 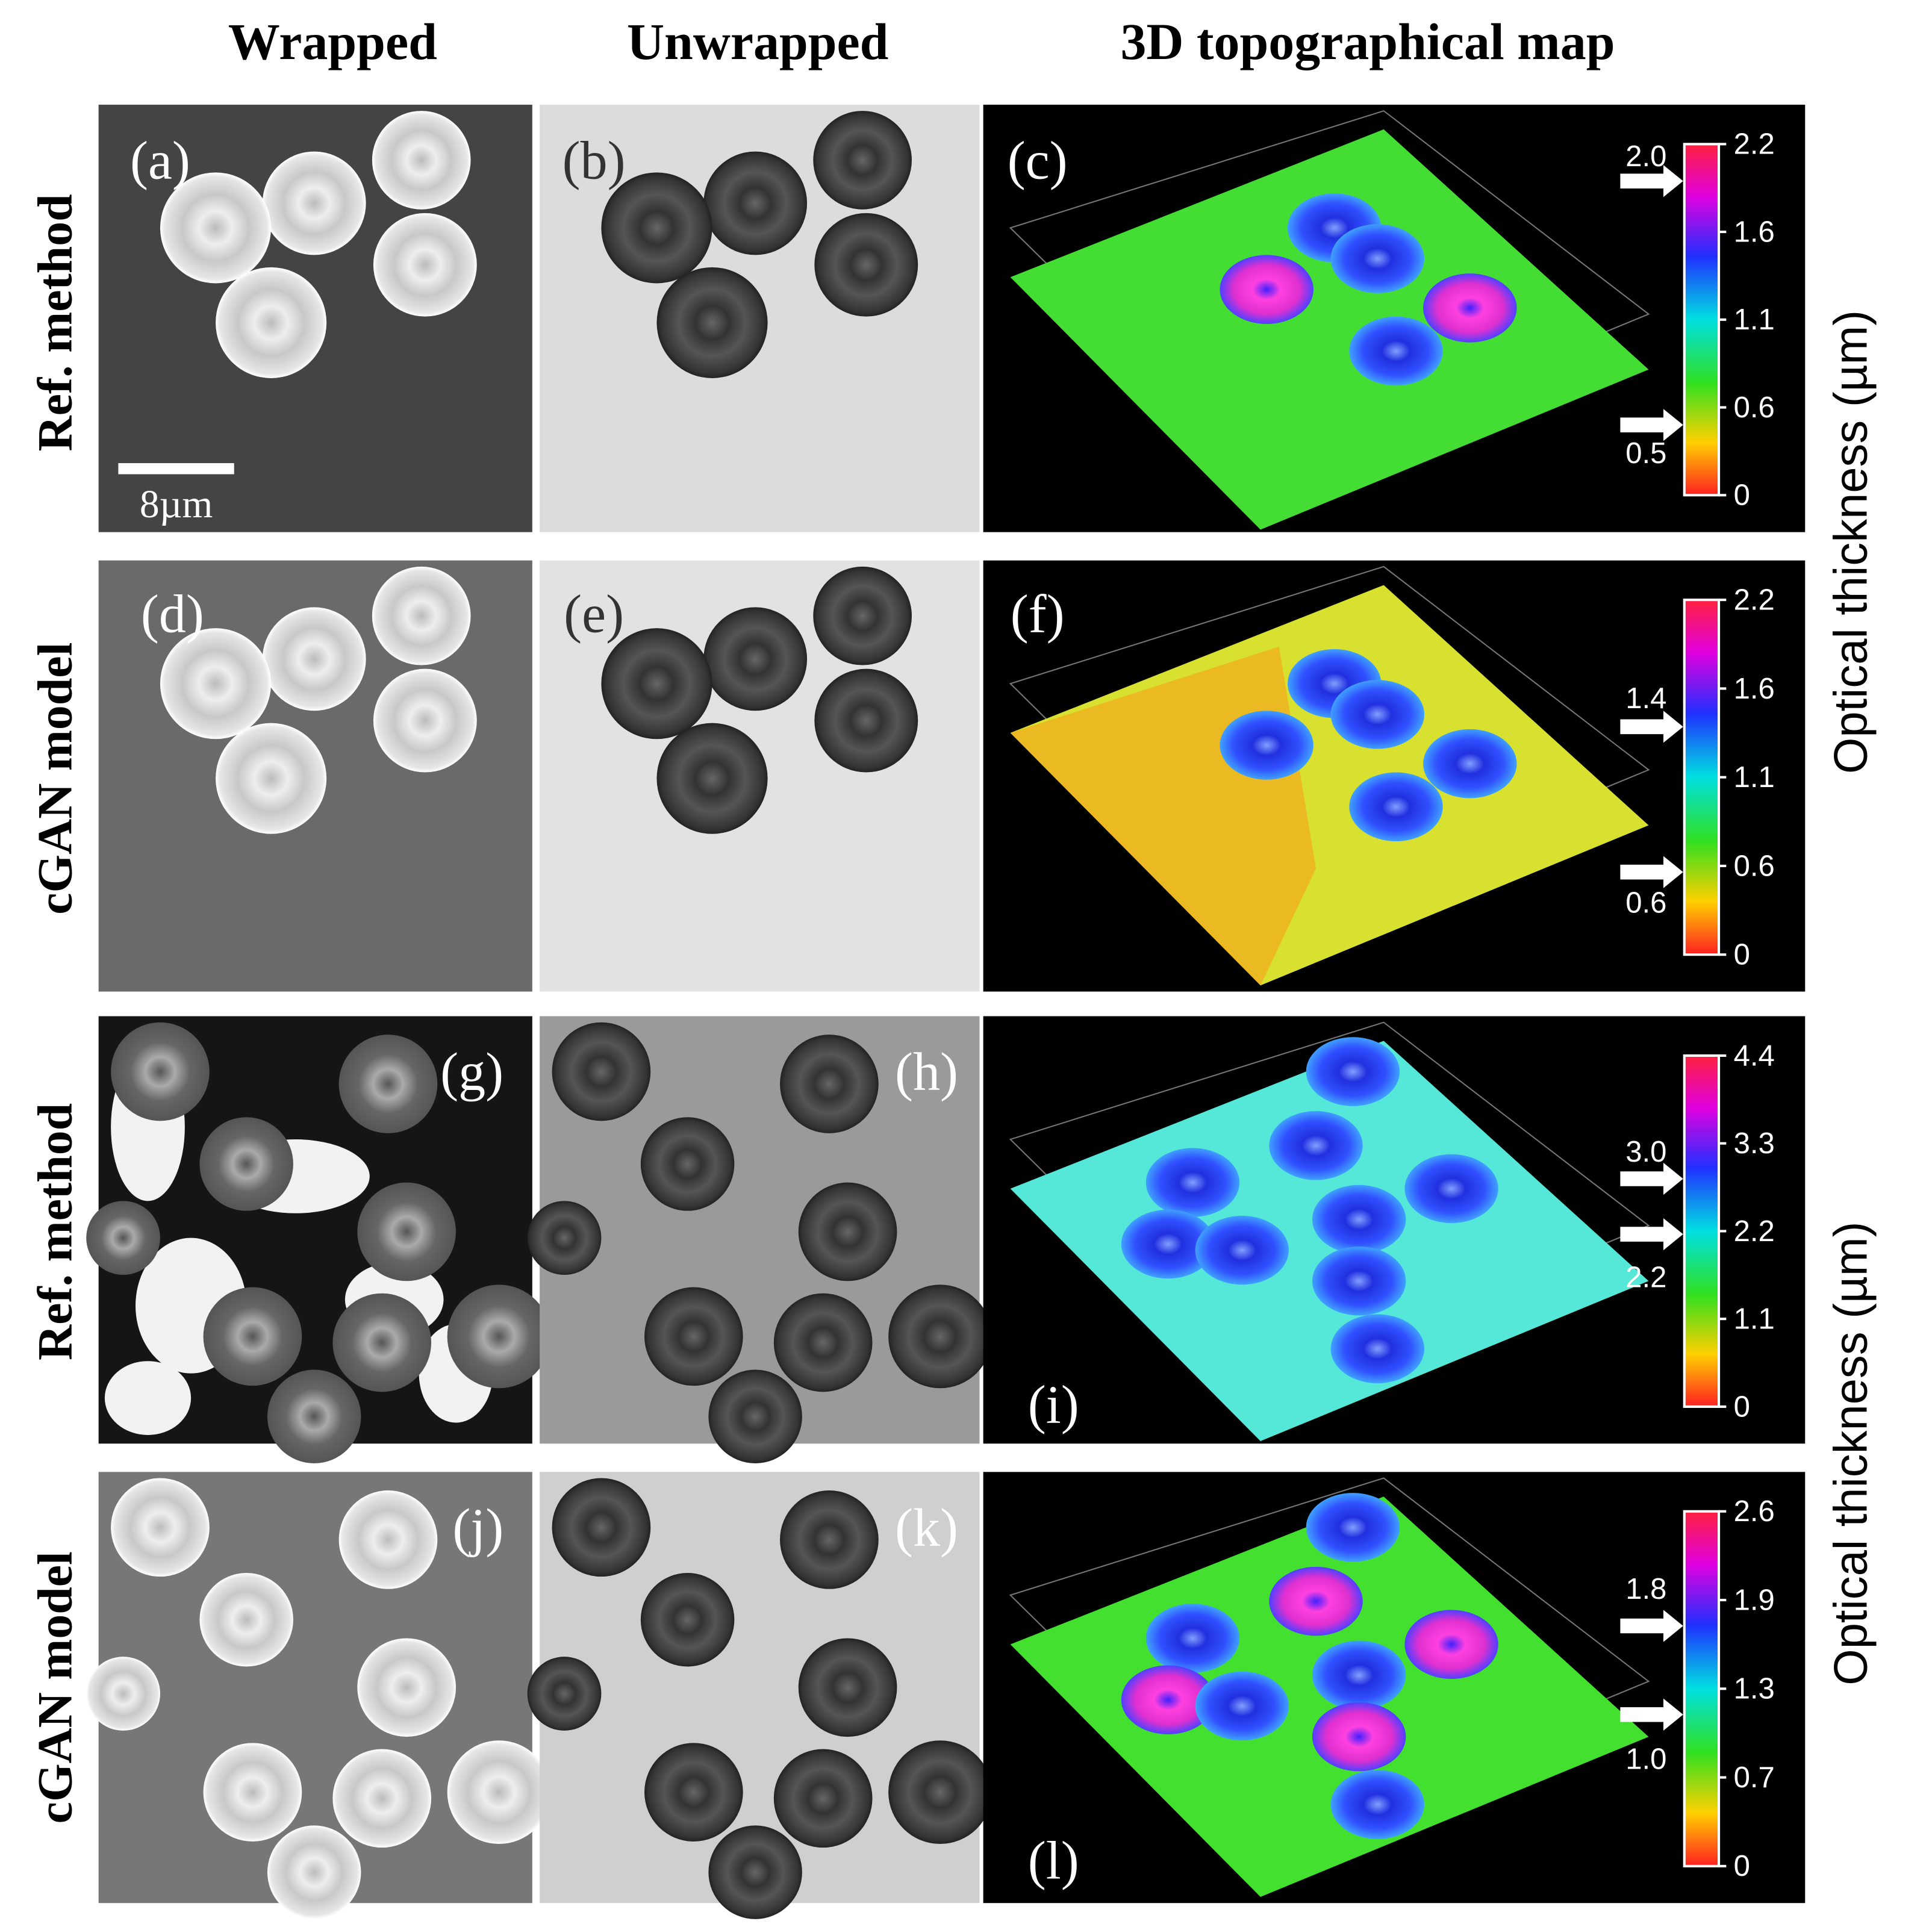 What do you see at coordinates (1329, 329) in the screenshot?
I see `surface` at bounding box center [1329, 329].